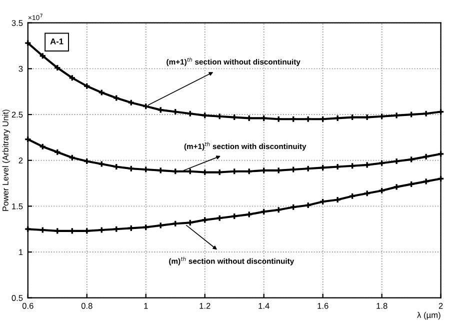 Image resolution: width=465 pixels, height=322 pixels. Describe the element at coordinates (28, 305) in the screenshot. I see `x-tick-label: 0.6` at that location.